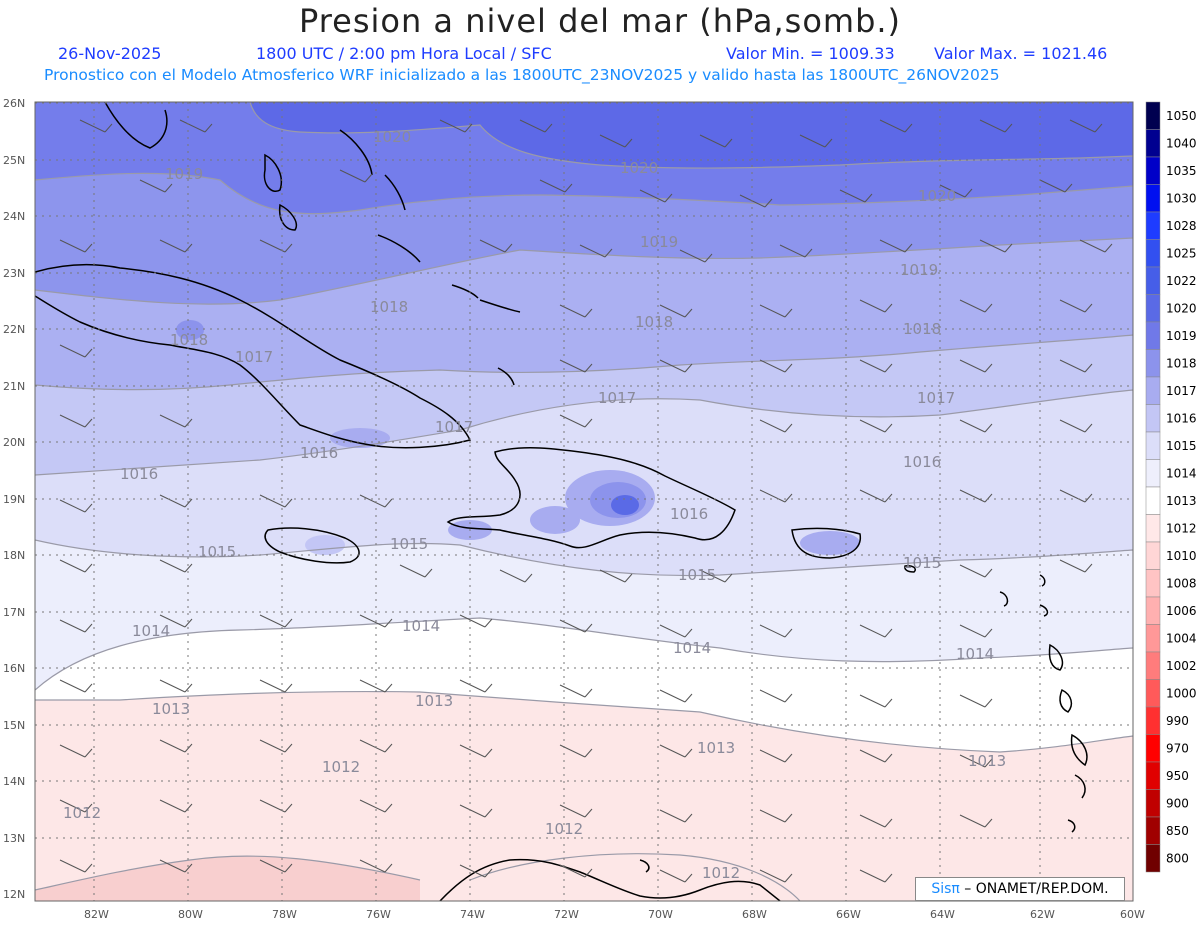 The width and height of the screenshot is (1200, 927). Describe the element at coordinates (110, 53) in the screenshot. I see `date-text: 26-Nov-2025` at that location.